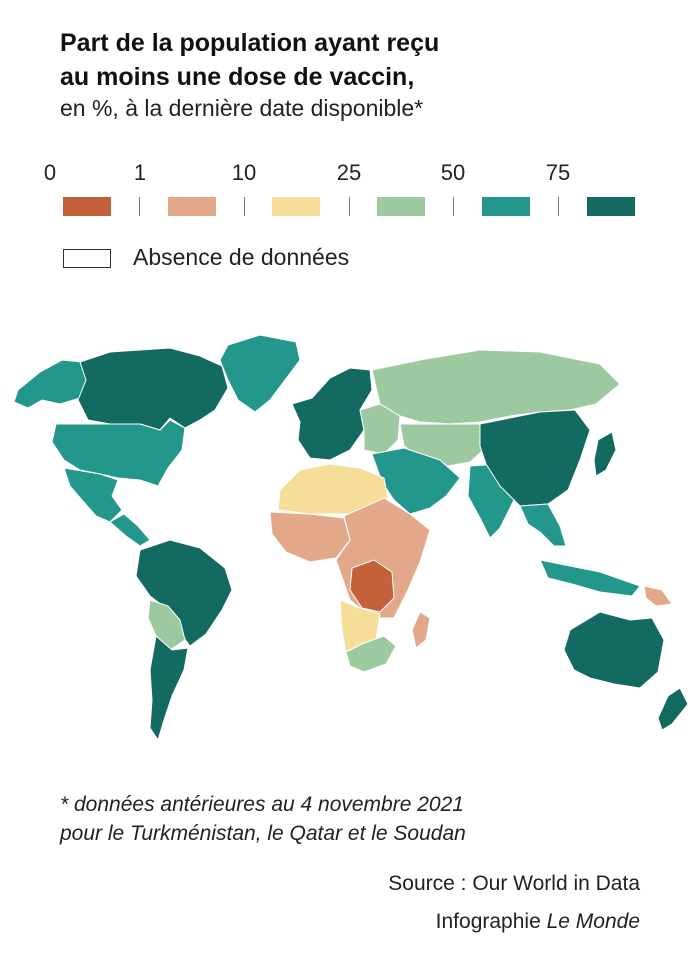  I want to click on legend-tick-0: 0, so click(50, 172).